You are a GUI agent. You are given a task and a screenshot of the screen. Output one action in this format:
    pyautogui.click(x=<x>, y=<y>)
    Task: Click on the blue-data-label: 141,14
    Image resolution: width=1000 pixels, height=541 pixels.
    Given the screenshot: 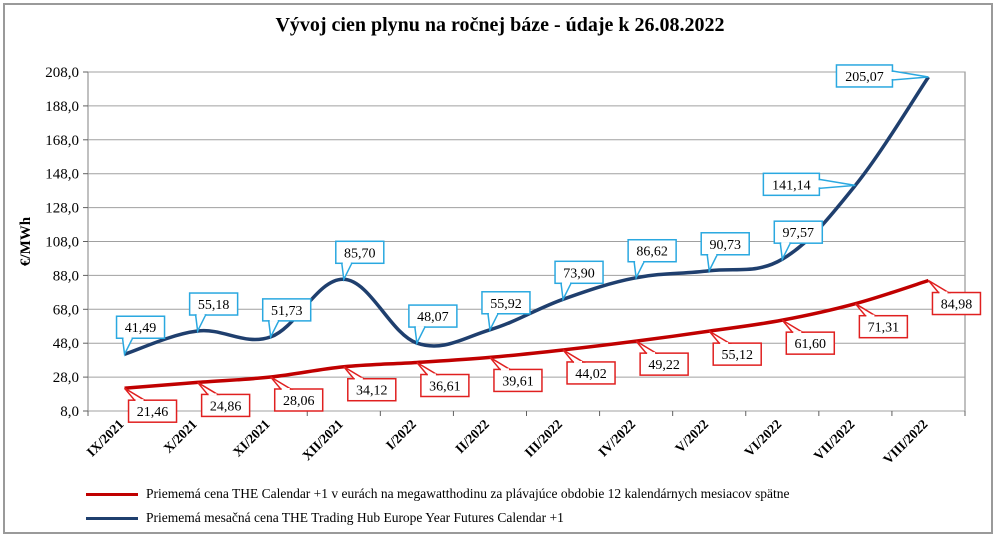 What is the action you would take?
    pyautogui.click(x=809, y=184)
    